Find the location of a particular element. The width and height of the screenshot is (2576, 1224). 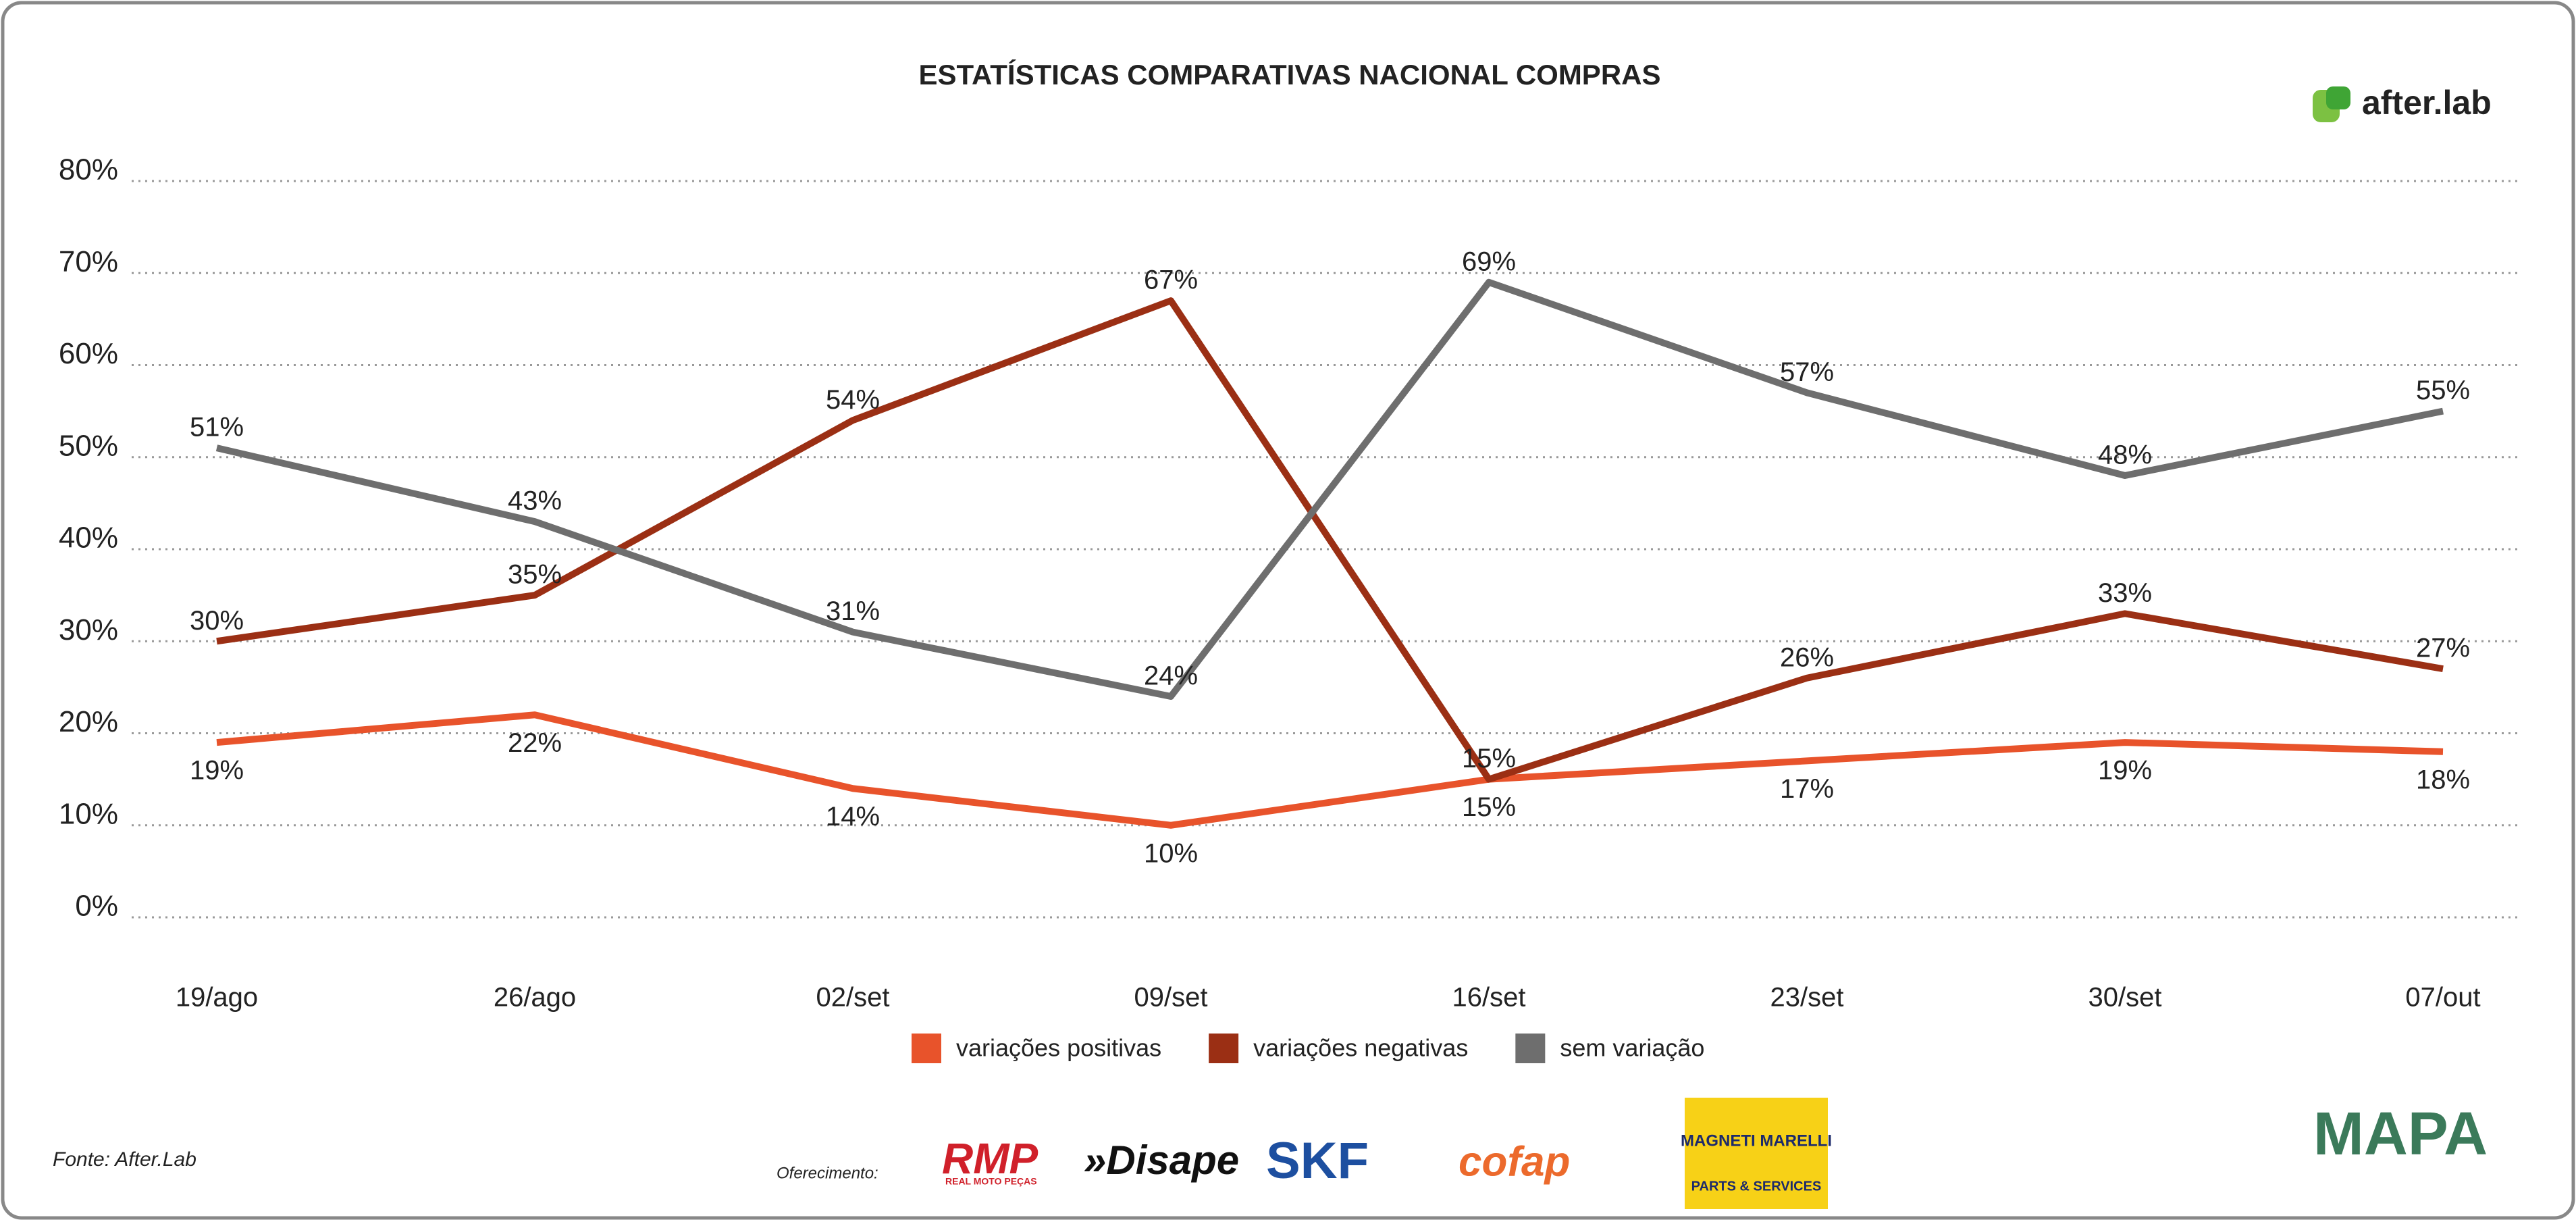

sponsor-logo: REAL MOTO PEÇAS is located at coordinates (991, 1182).